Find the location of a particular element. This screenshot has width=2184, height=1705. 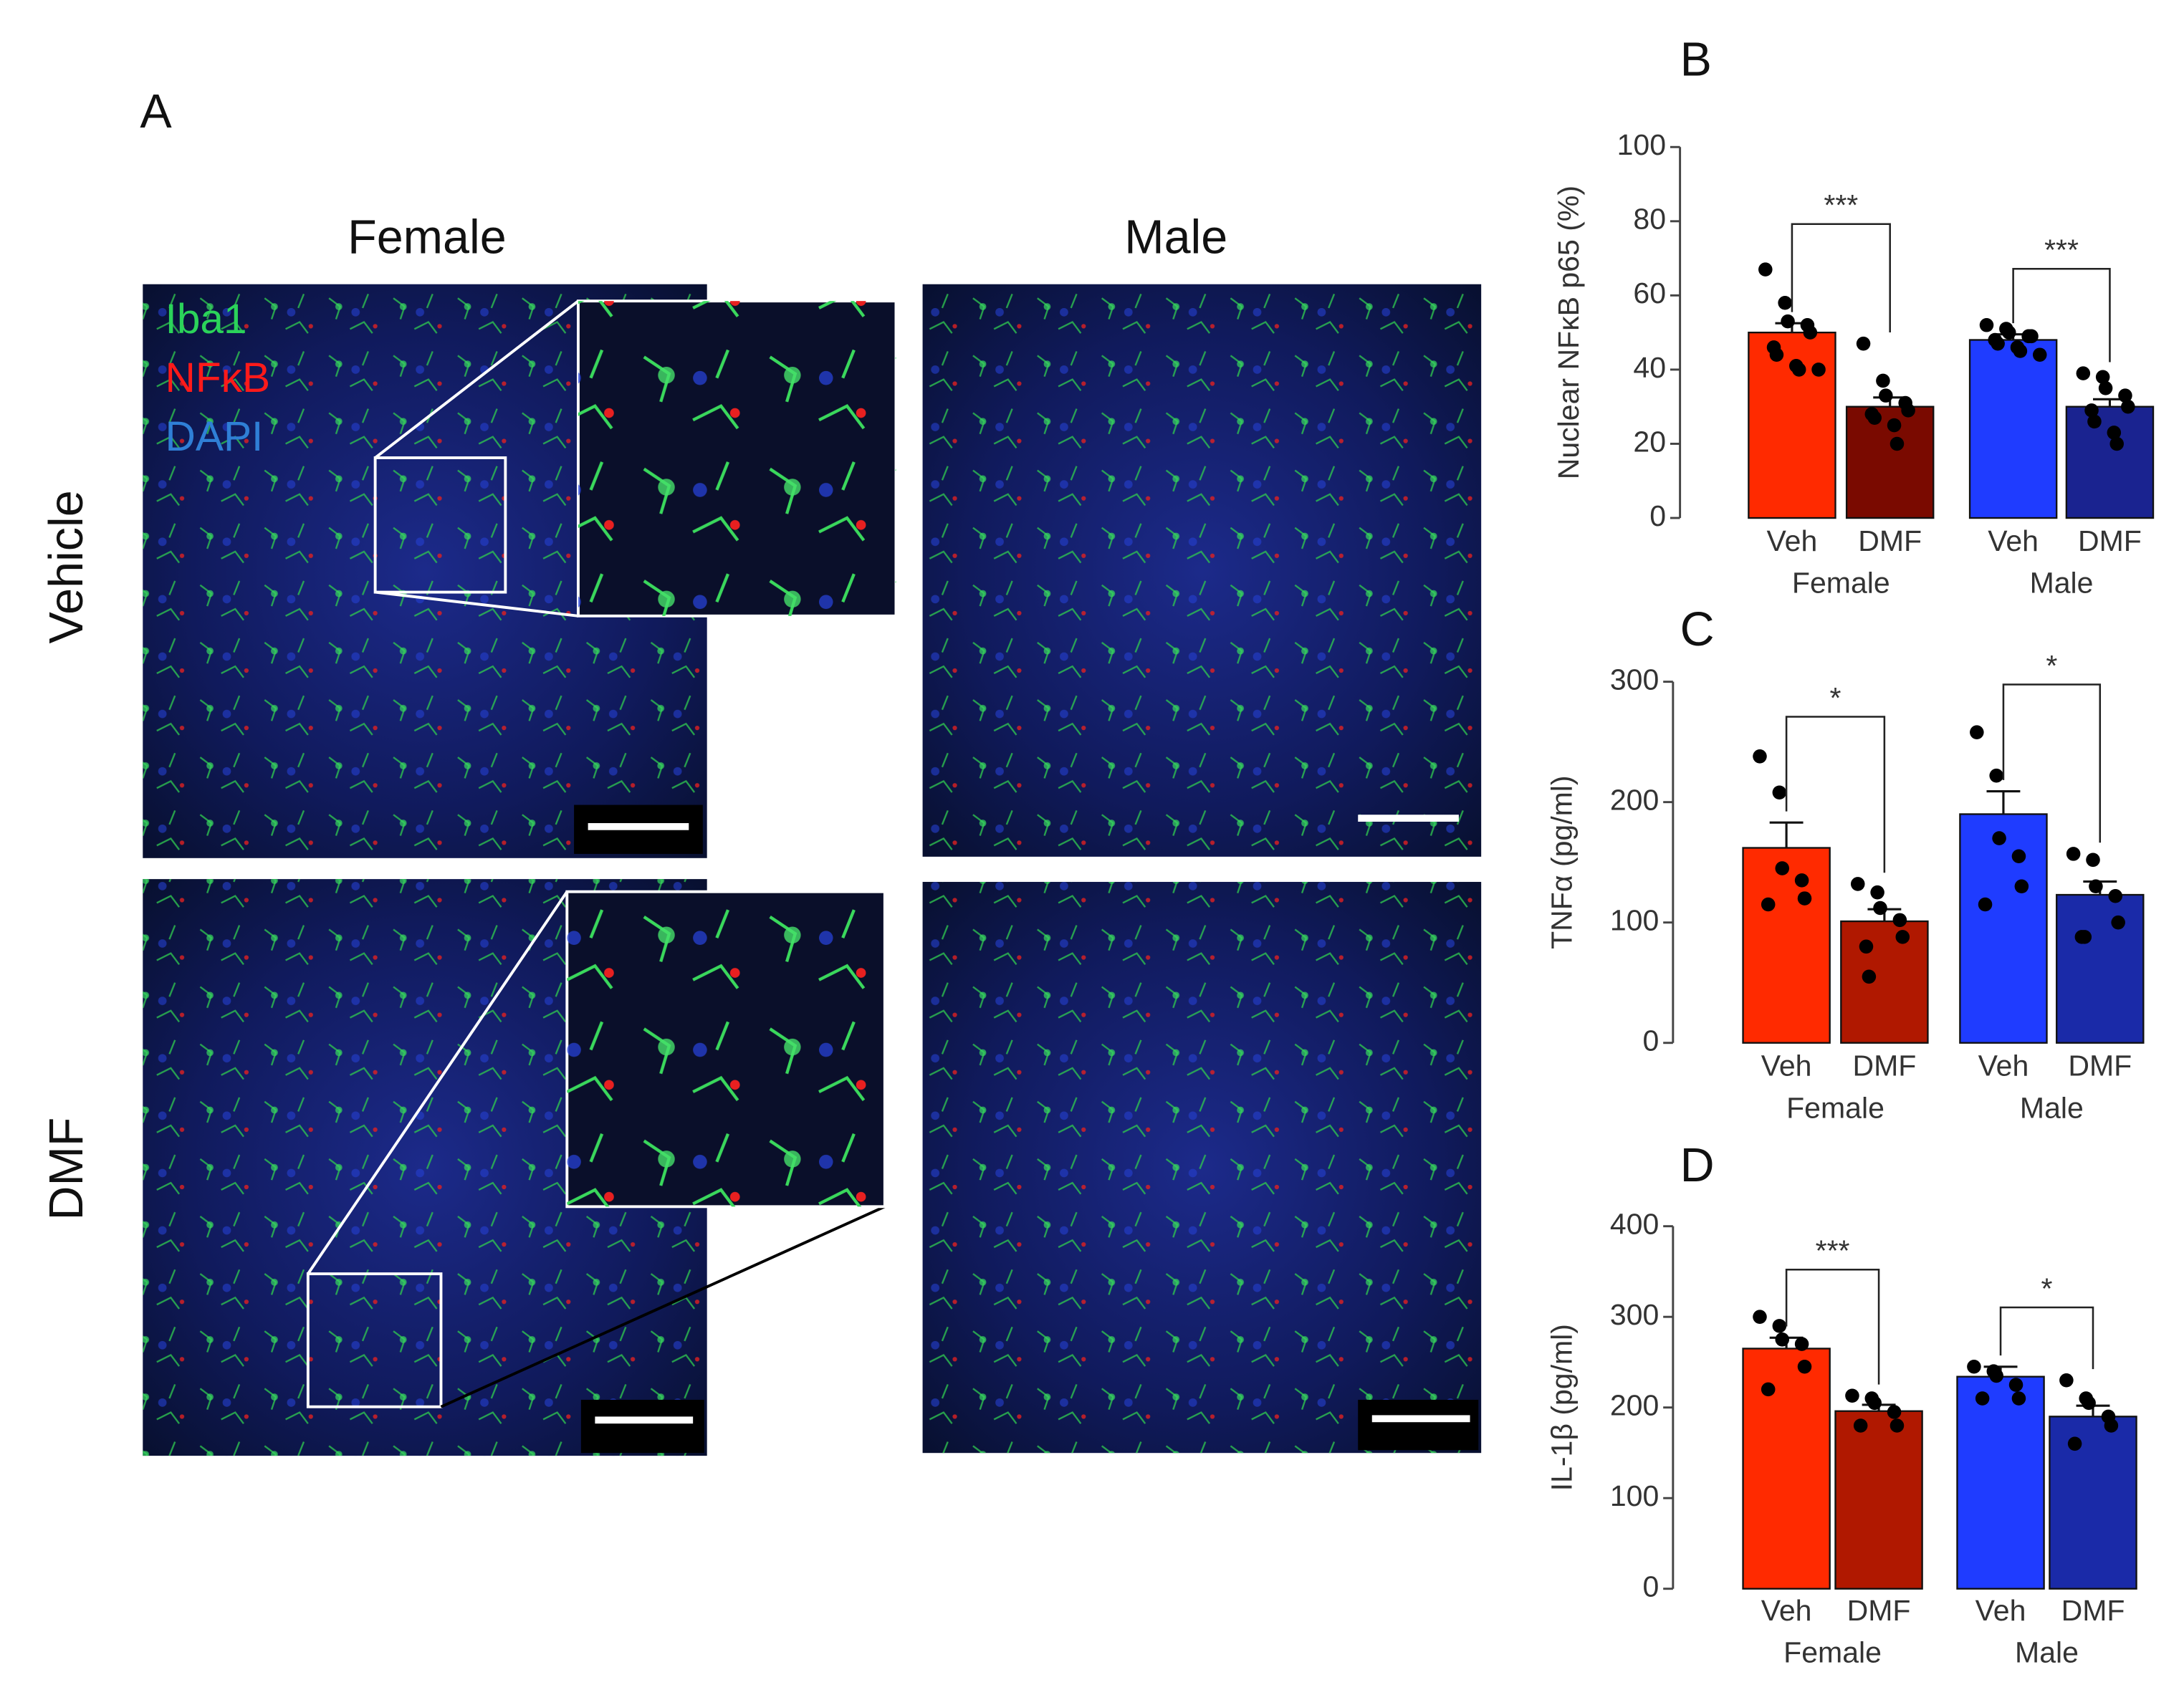

y-tick-label: 200 is located at coordinates (1634, 1405).